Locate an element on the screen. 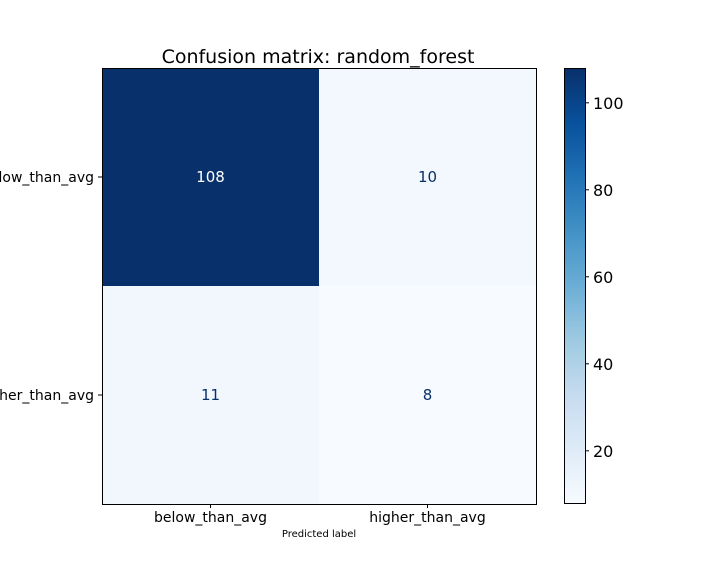 The height and width of the screenshot is (576, 720). colorbar is located at coordinates (575, 286).